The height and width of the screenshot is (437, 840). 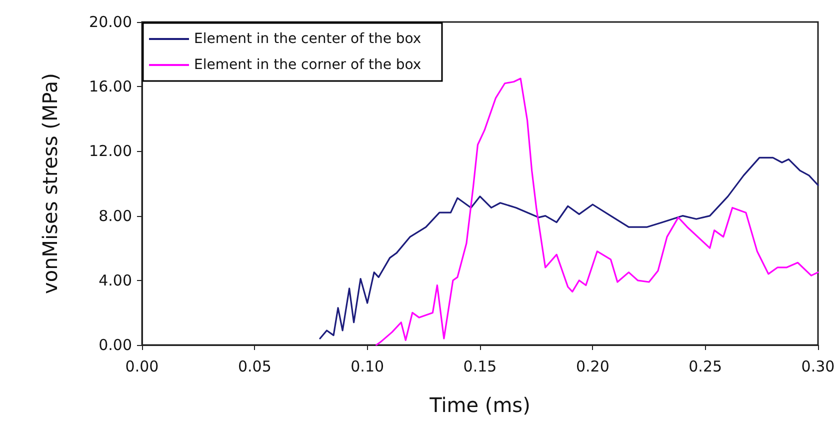 I want to click on x-tick-label: 0.30, so click(x=818, y=367).